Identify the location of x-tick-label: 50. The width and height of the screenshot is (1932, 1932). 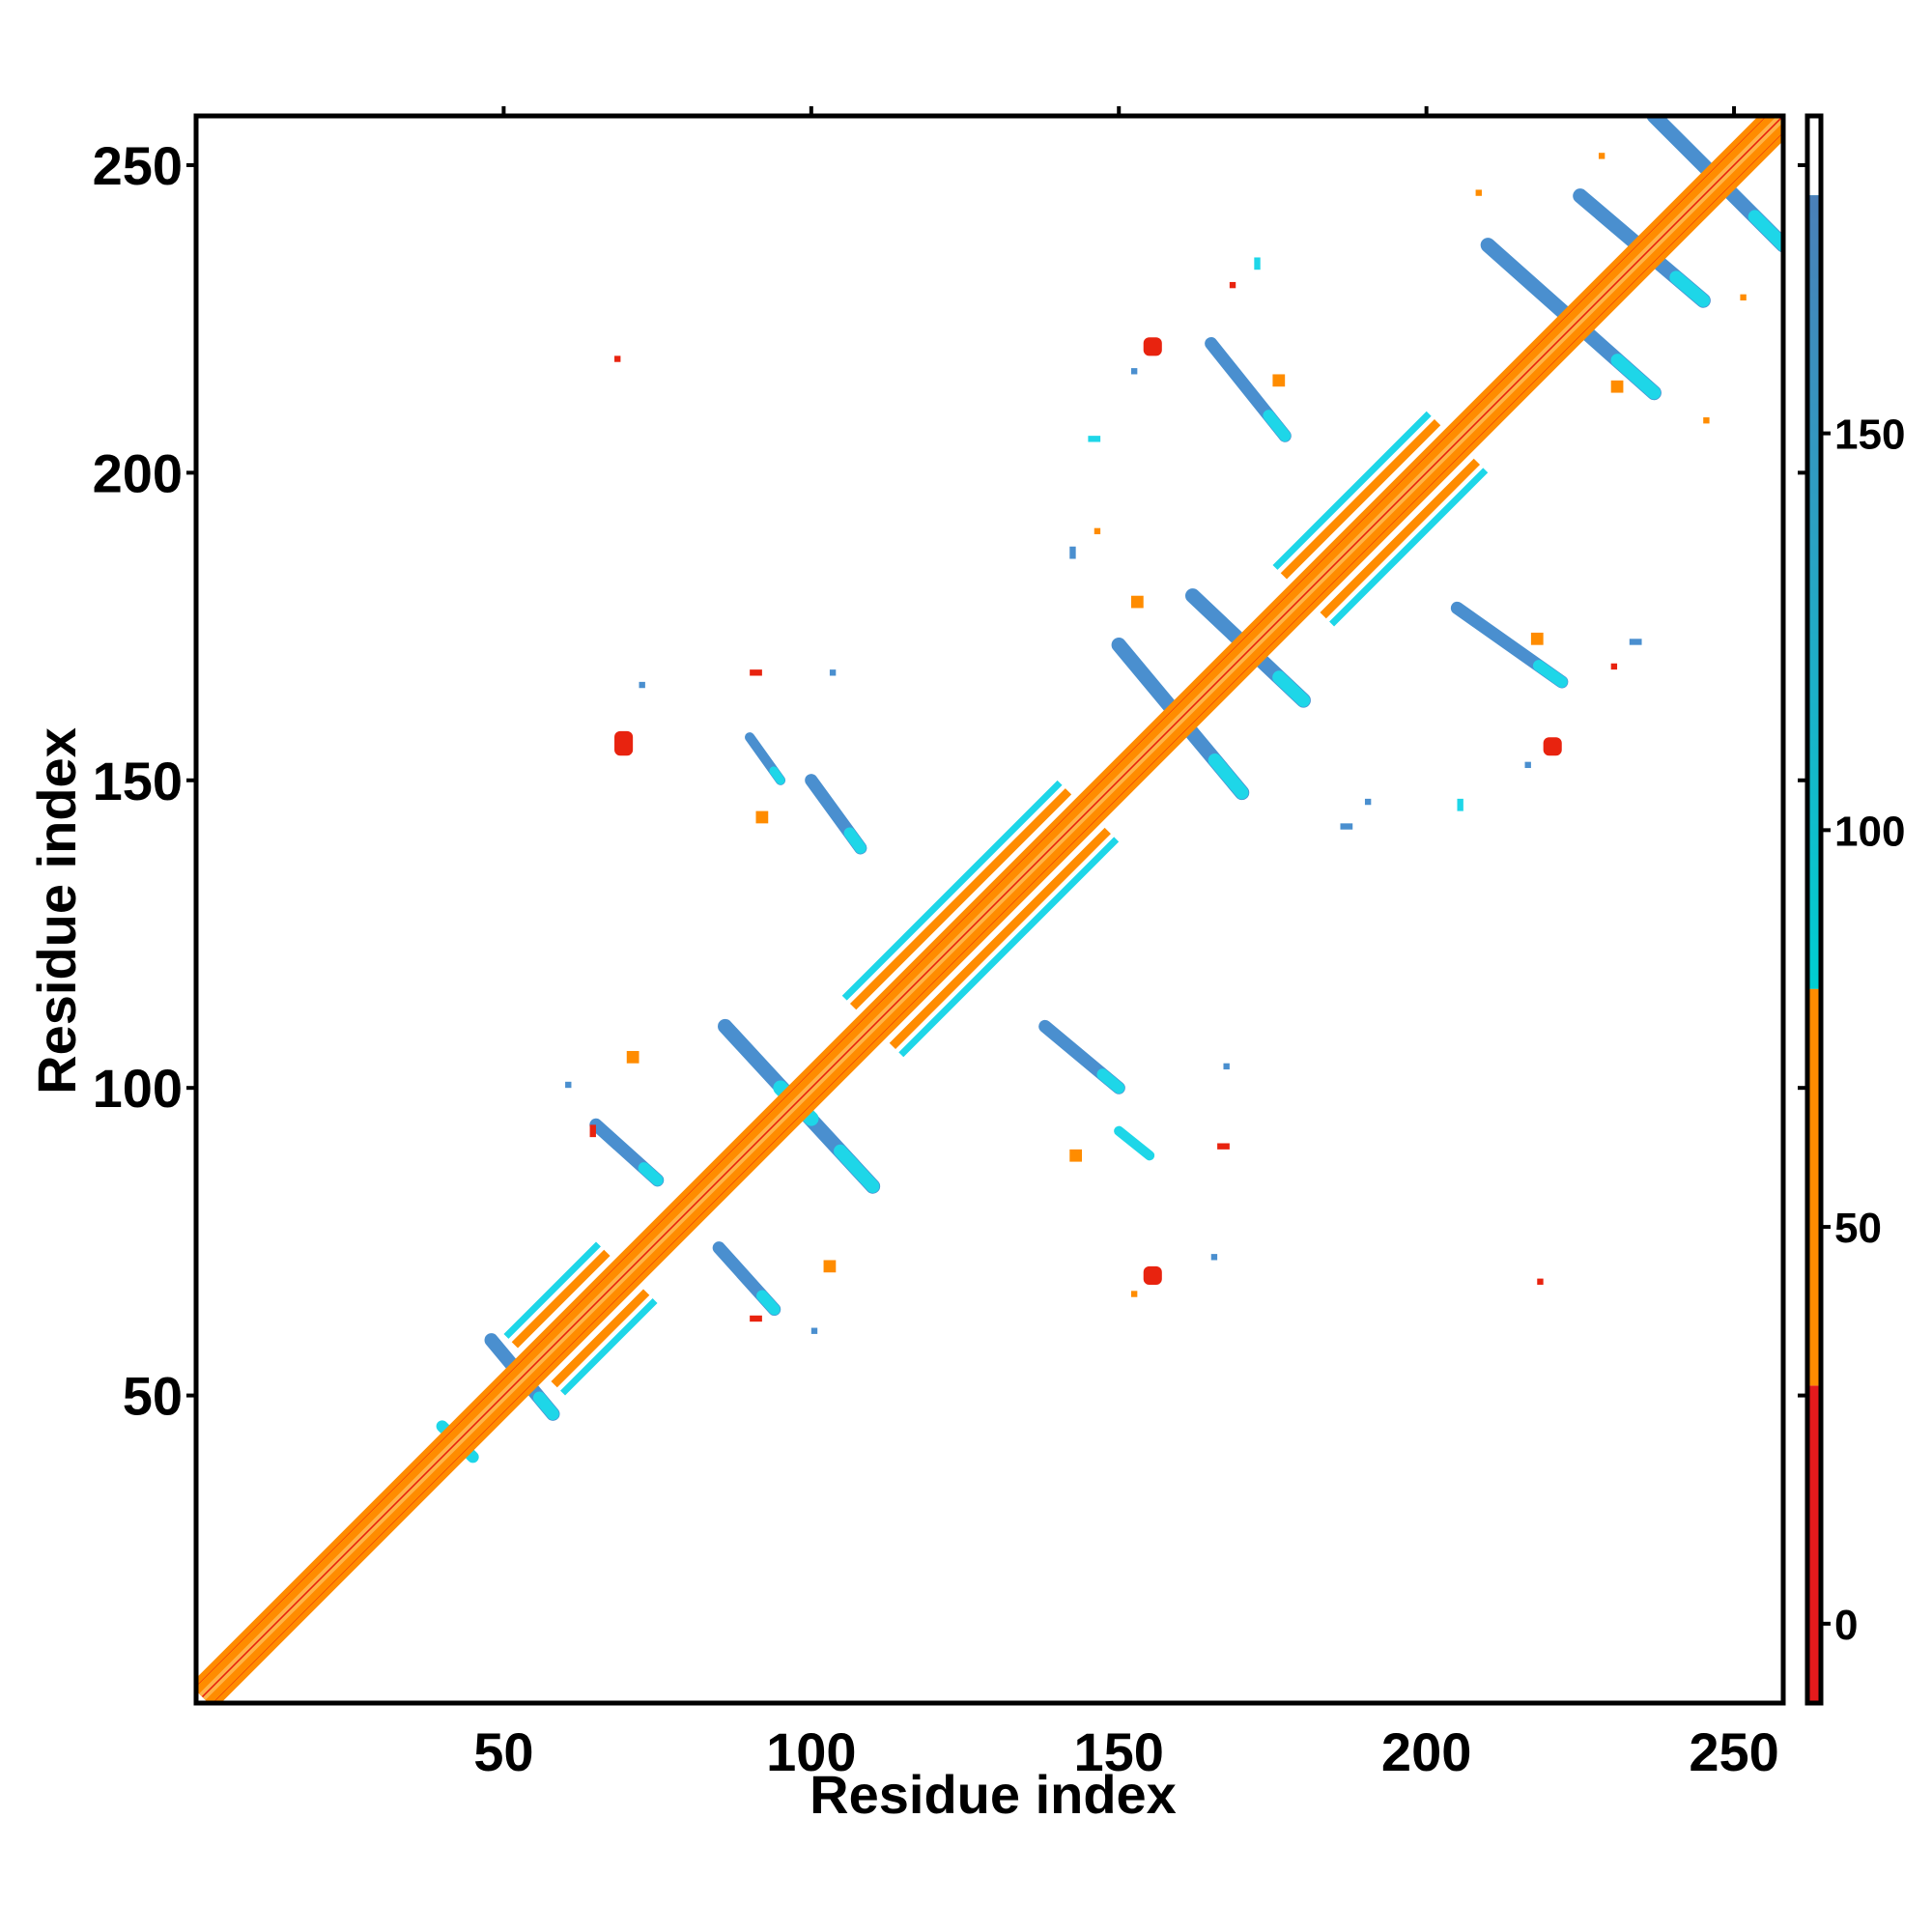
(503, 1751).